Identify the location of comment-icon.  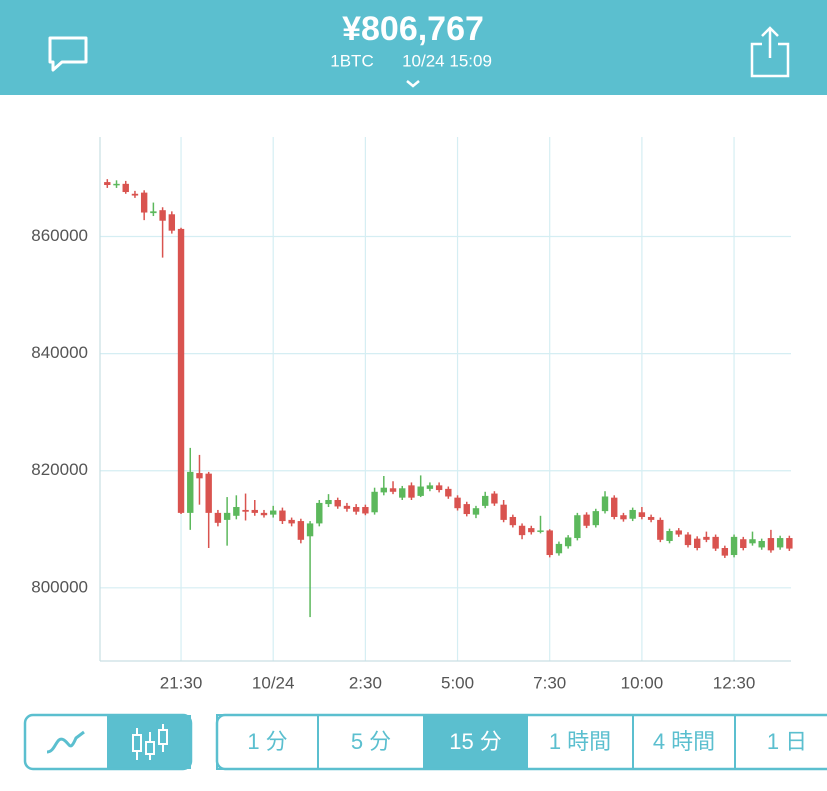
(68, 54).